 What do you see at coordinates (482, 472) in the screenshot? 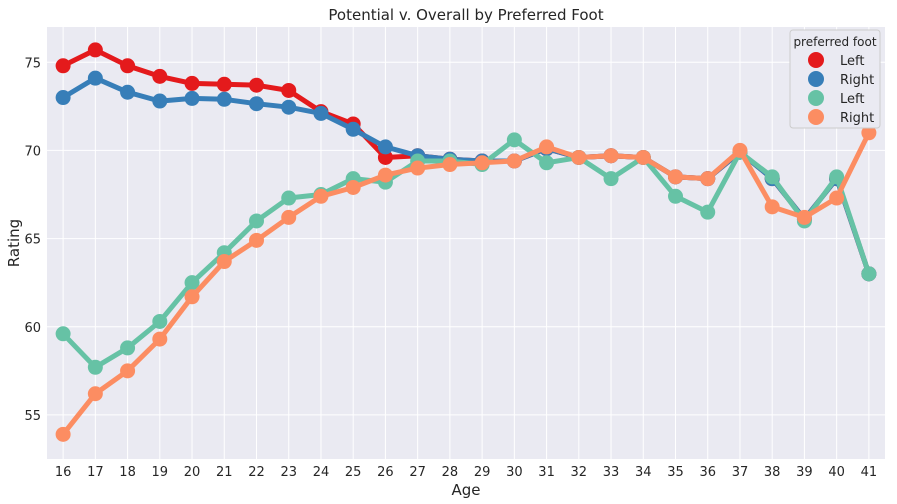
I see `x-tick-label: 29` at bounding box center [482, 472].